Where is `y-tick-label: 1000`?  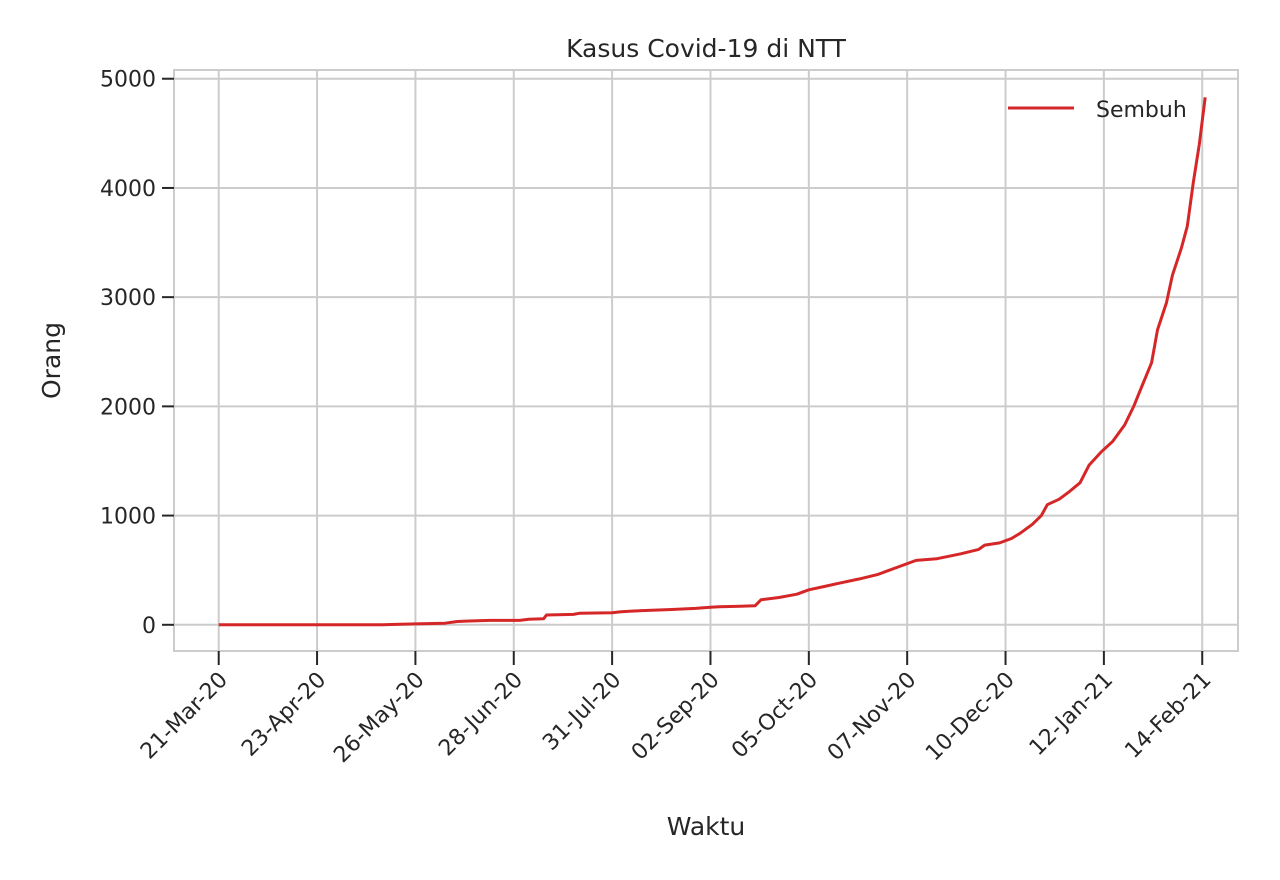 y-tick-label: 1000 is located at coordinates (128, 517).